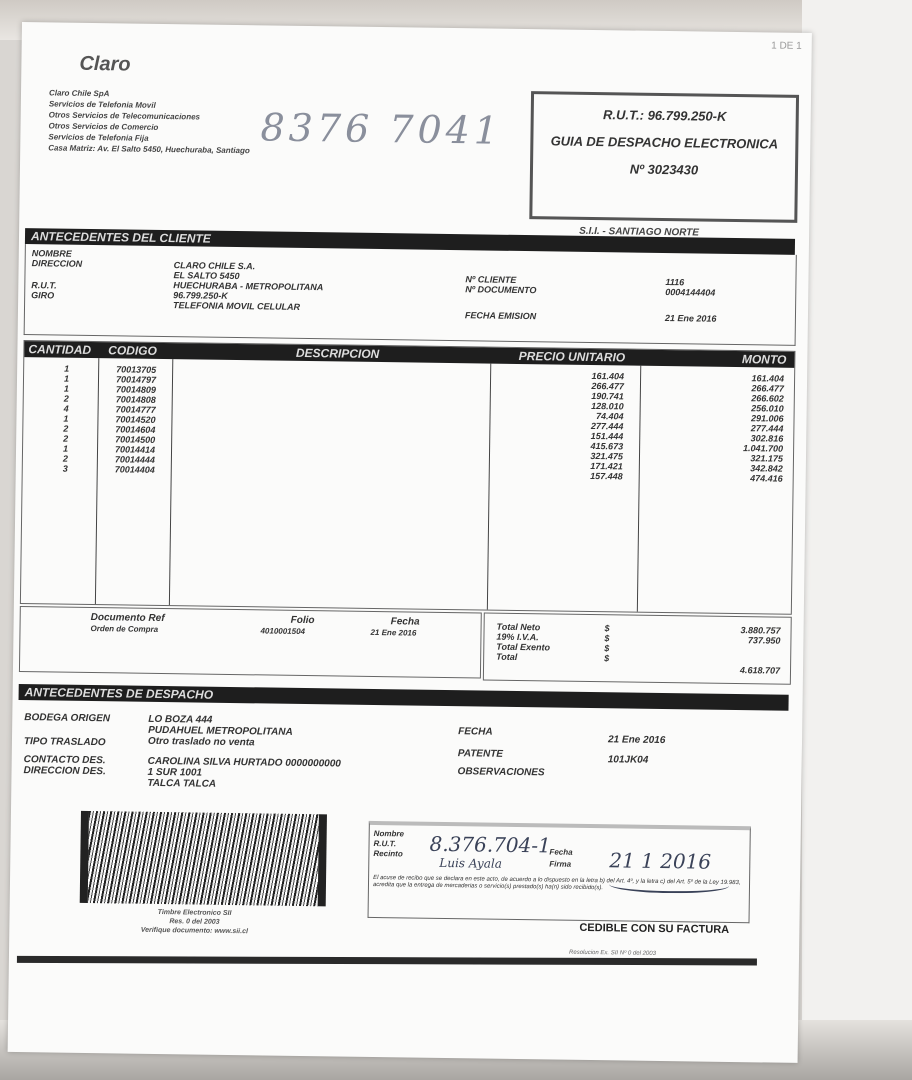  What do you see at coordinates (654, 928) in the screenshot?
I see `cedible-label: CEDIBLE CON SU FACTURA` at bounding box center [654, 928].